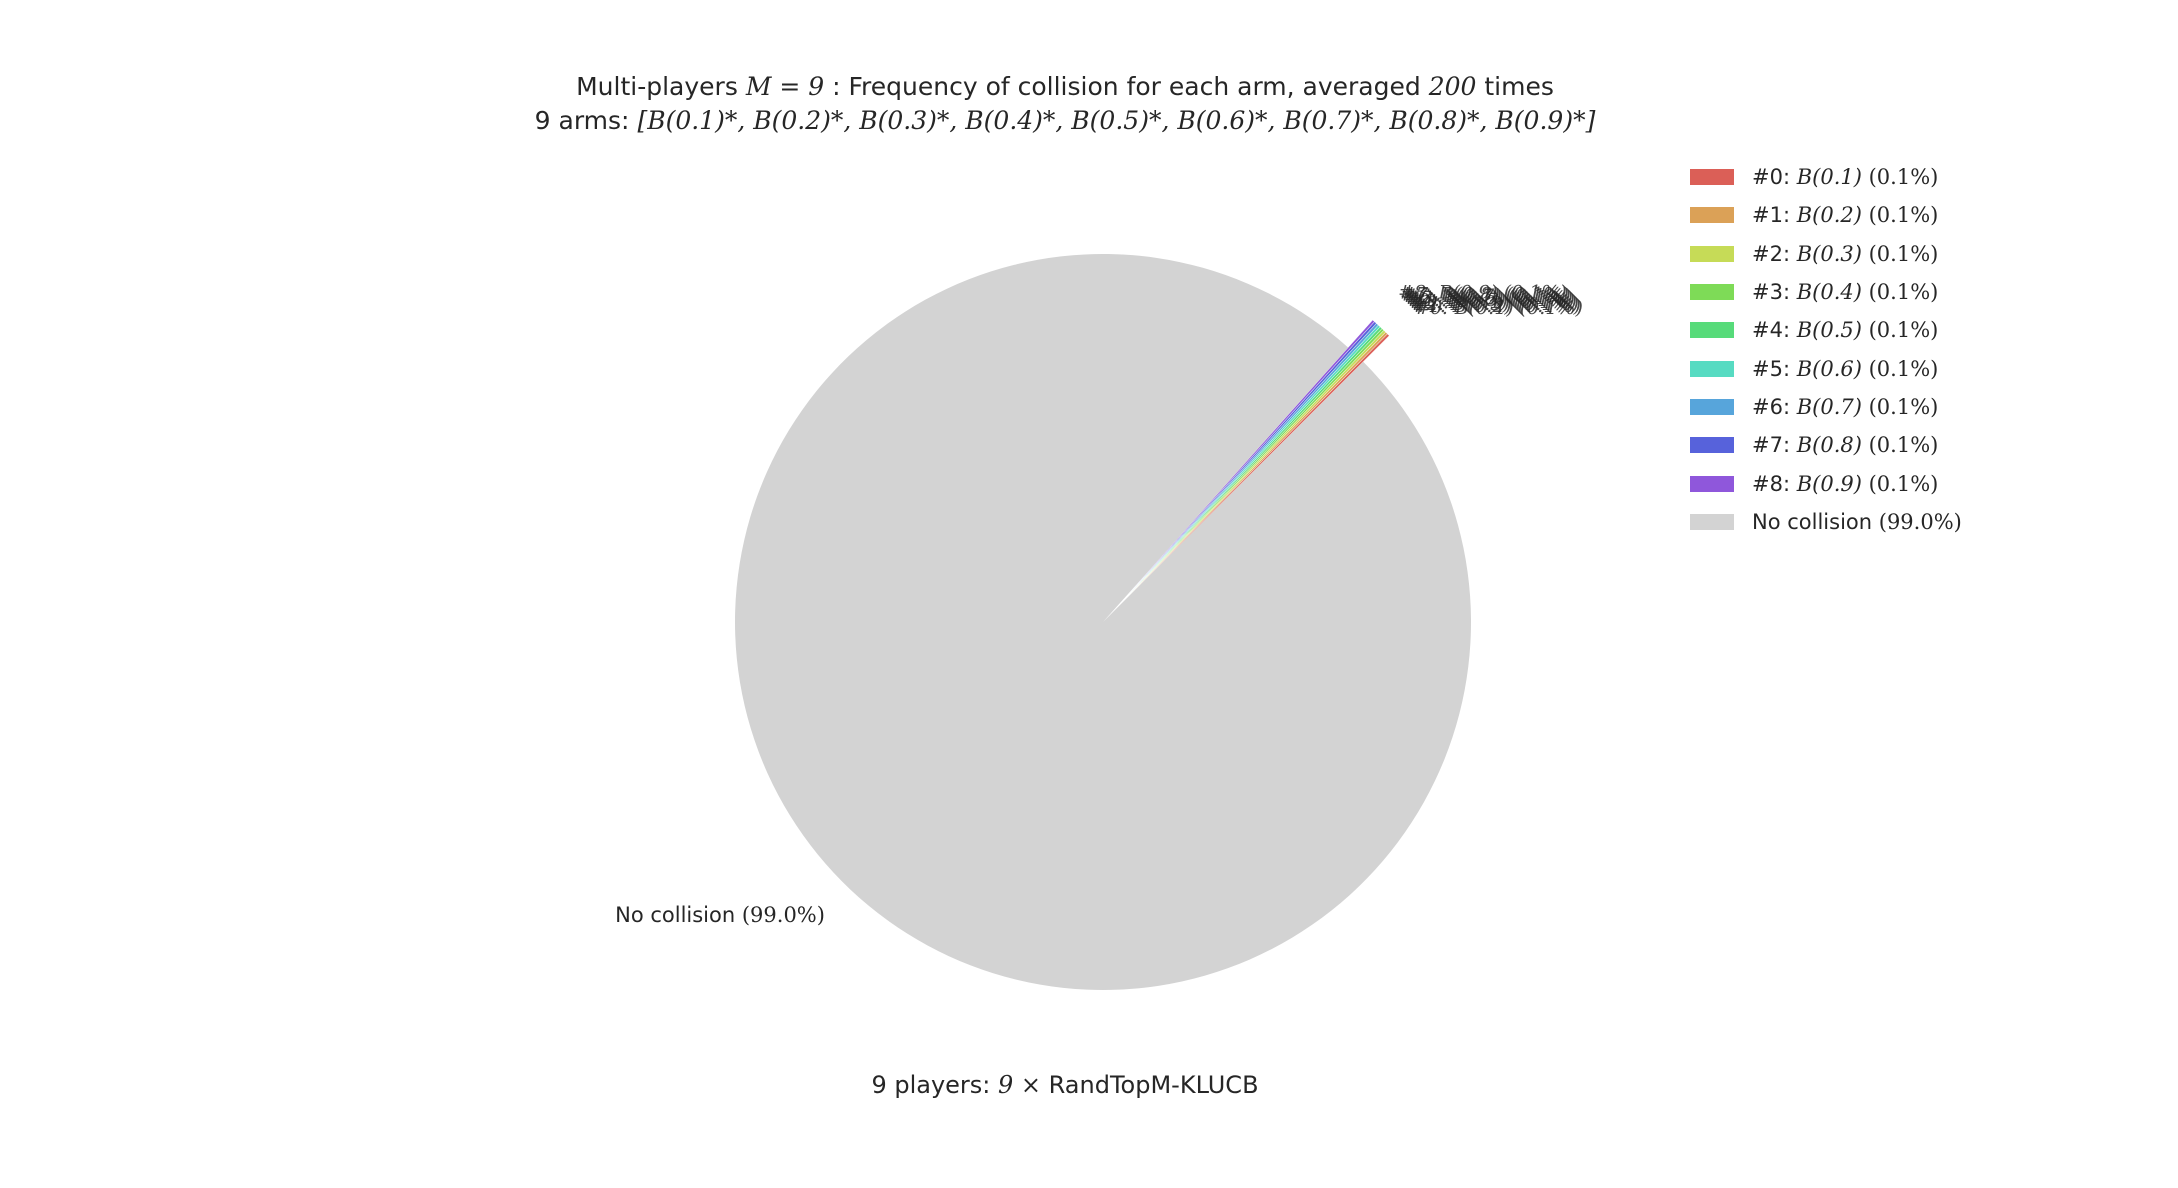 Image resolution: width=2178 pixels, height=1188 pixels. I want to click on chart-title-math-count: 200, so click(1452, 86).